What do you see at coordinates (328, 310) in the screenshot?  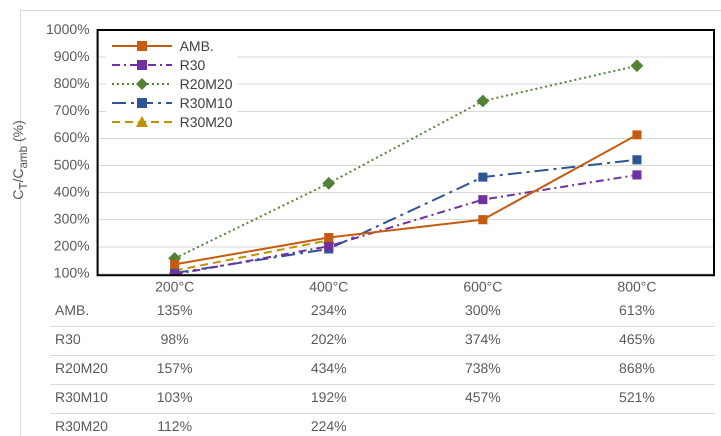 I see `data-label: 234%` at bounding box center [328, 310].